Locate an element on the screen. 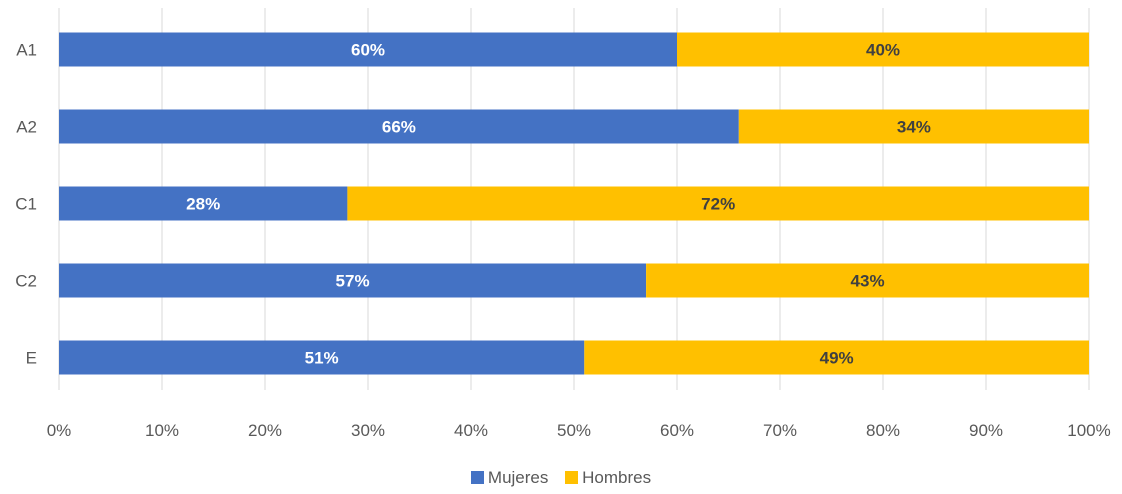 This screenshot has height=494, width=1122. data-label: 66% is located at coordinates (399, 127).